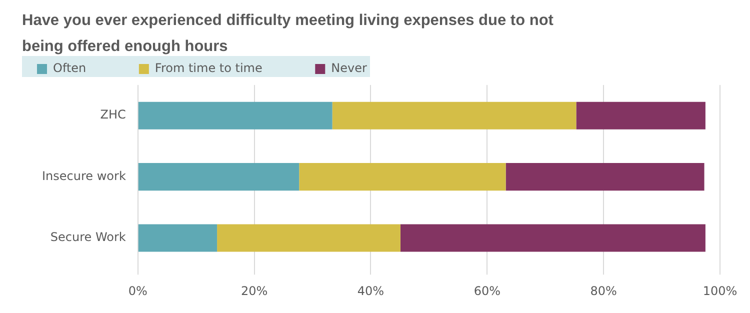 Image resolution: width=750 pixels, height=313 pixels. What do you see at coordinates (254, 291) in the screenshot?
I see `x-tick-label: 20%` at bounding box center [254, 291].